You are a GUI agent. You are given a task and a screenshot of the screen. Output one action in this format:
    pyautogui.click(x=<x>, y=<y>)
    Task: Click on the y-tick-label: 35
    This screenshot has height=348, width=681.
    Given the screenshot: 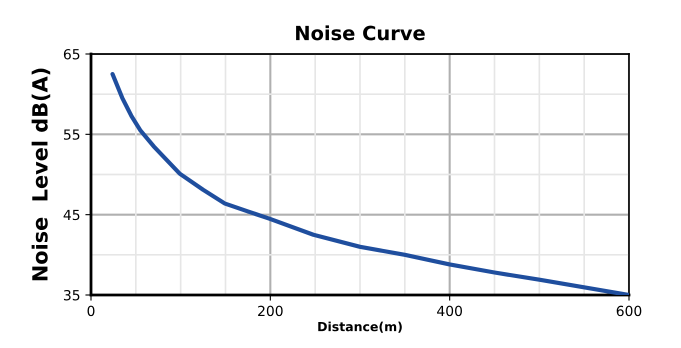 What is the action you would take?
    pyautogui.click(x=72, y=295)
    